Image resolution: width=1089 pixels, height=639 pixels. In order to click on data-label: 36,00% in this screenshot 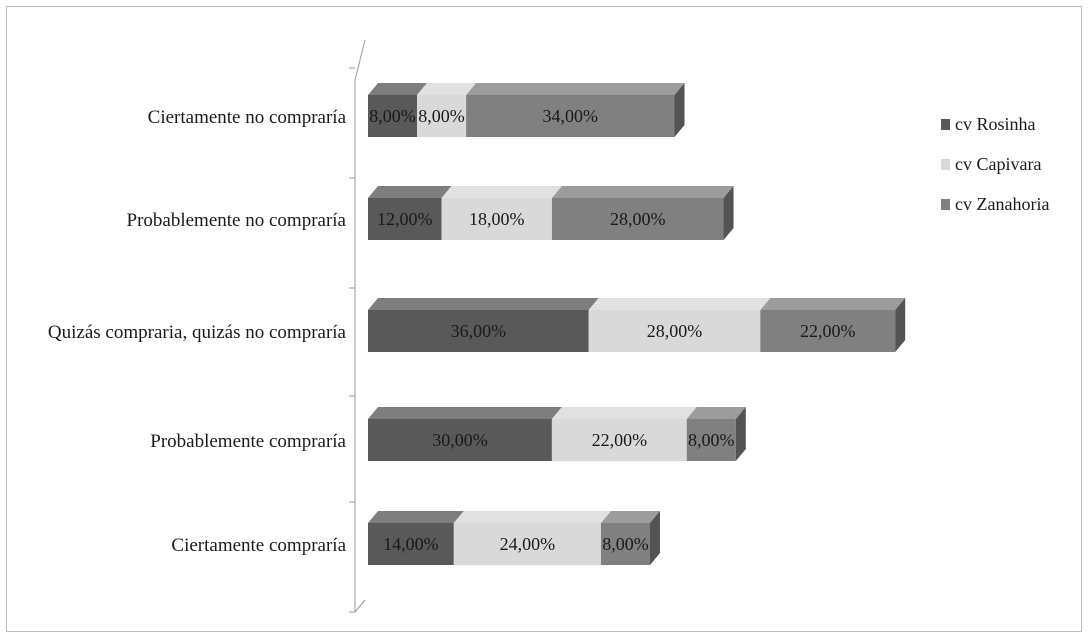, I will do `click(479, 331)`.